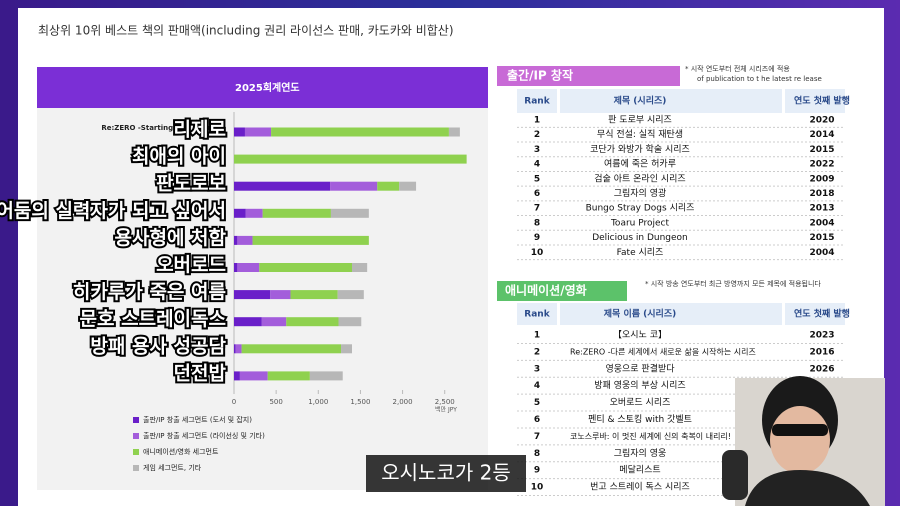  What do you see at coordinates (204, 435) in the screenshot?
I see `legend-label: 출판/IP 창출 세그먼트 (라이선싱 및 기타)` at bounding box center [204, 435].